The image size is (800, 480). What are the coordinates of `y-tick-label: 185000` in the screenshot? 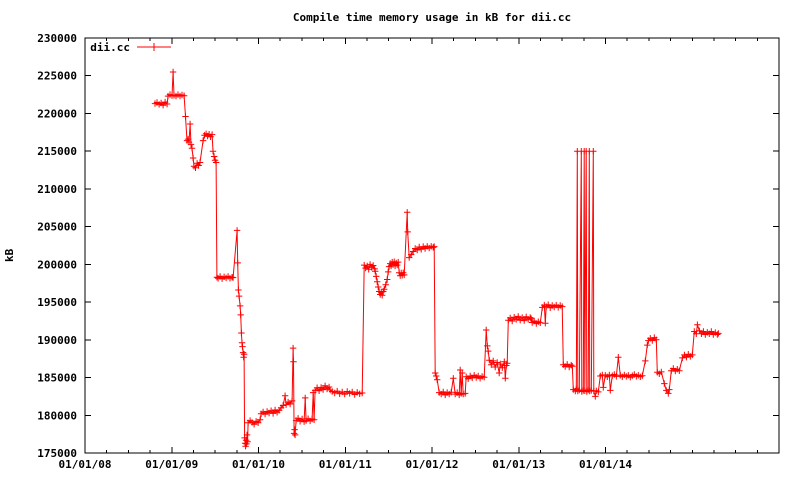 It's located at (57, 378).